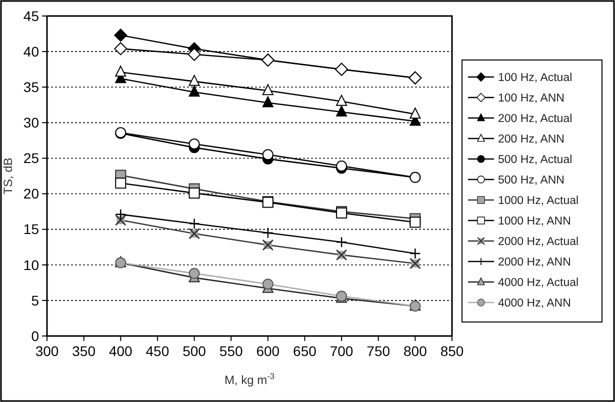 Image resolution: width=615 pixels, height=402 pixels. Describe the element at coordinates (538, 283) in the screenshot. I see `legend-label: 4000 Hz, Actual` at that location.